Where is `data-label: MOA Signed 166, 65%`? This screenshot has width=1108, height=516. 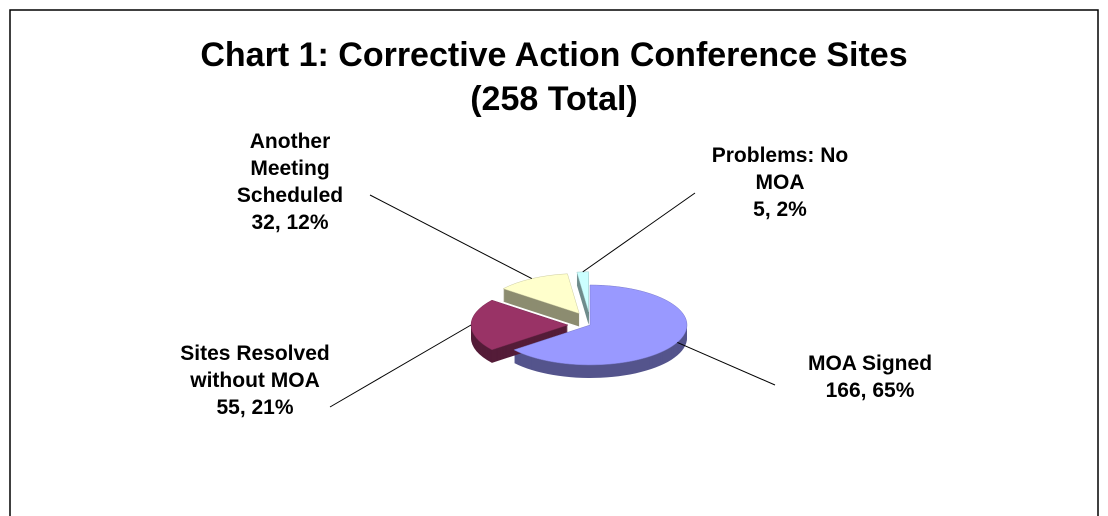
data-label: MOA Signed 166, 65% is located at coordinates (870, 377).